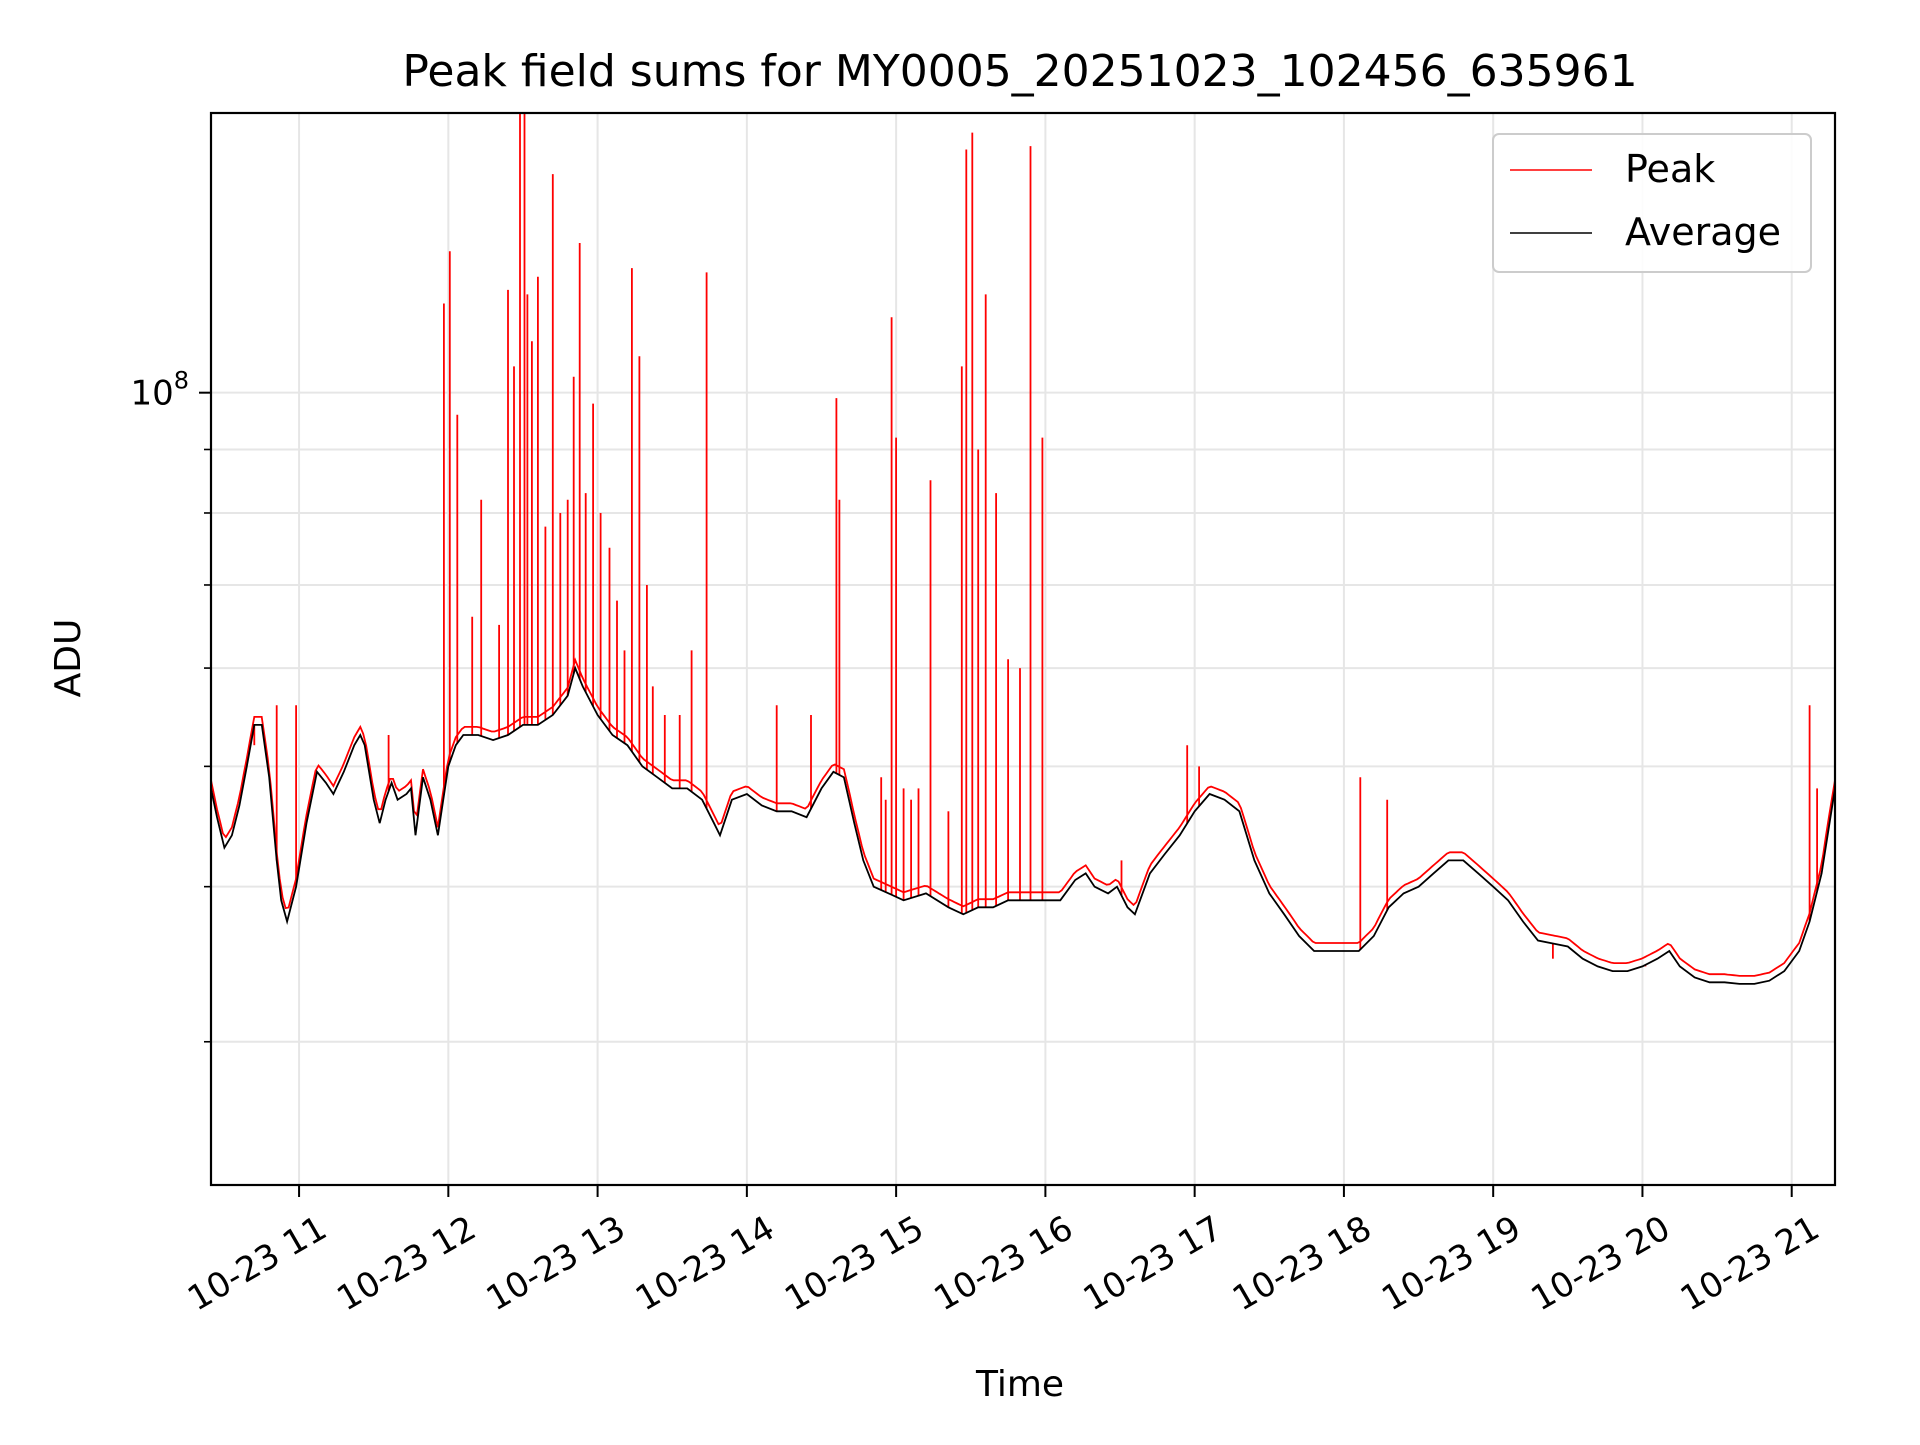 This screenshot has width=1920, height=1445. I want to click on y-tick-label: 108, so click(159, 390).